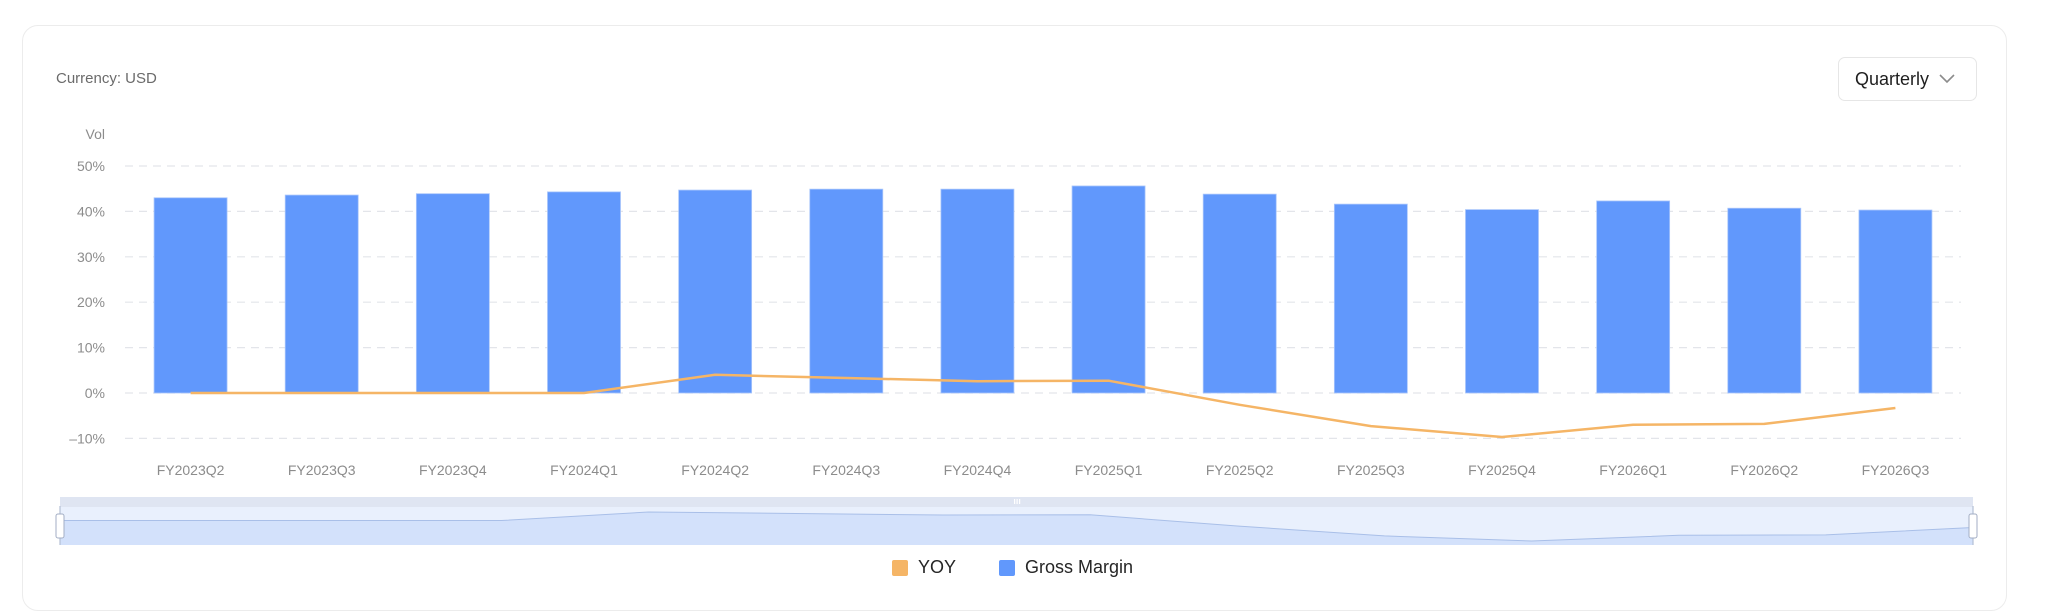  I want to click on legend-swatch-gross-margin, so click(1007, 567).